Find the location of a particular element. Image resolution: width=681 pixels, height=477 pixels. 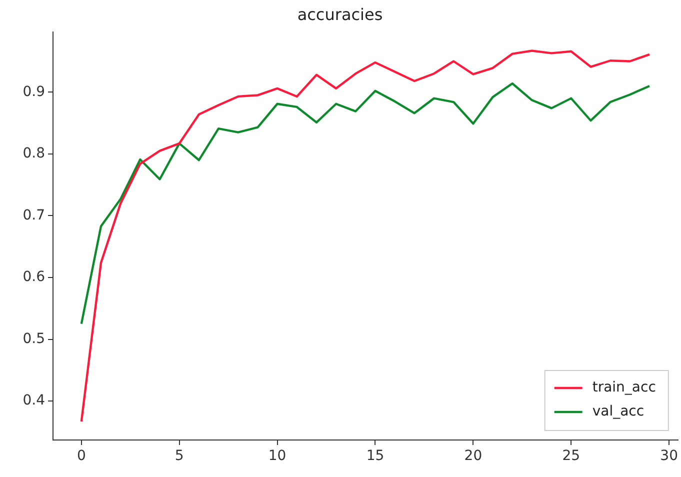

y-tick-label: 0.7 is located at coordinates (33, 215).